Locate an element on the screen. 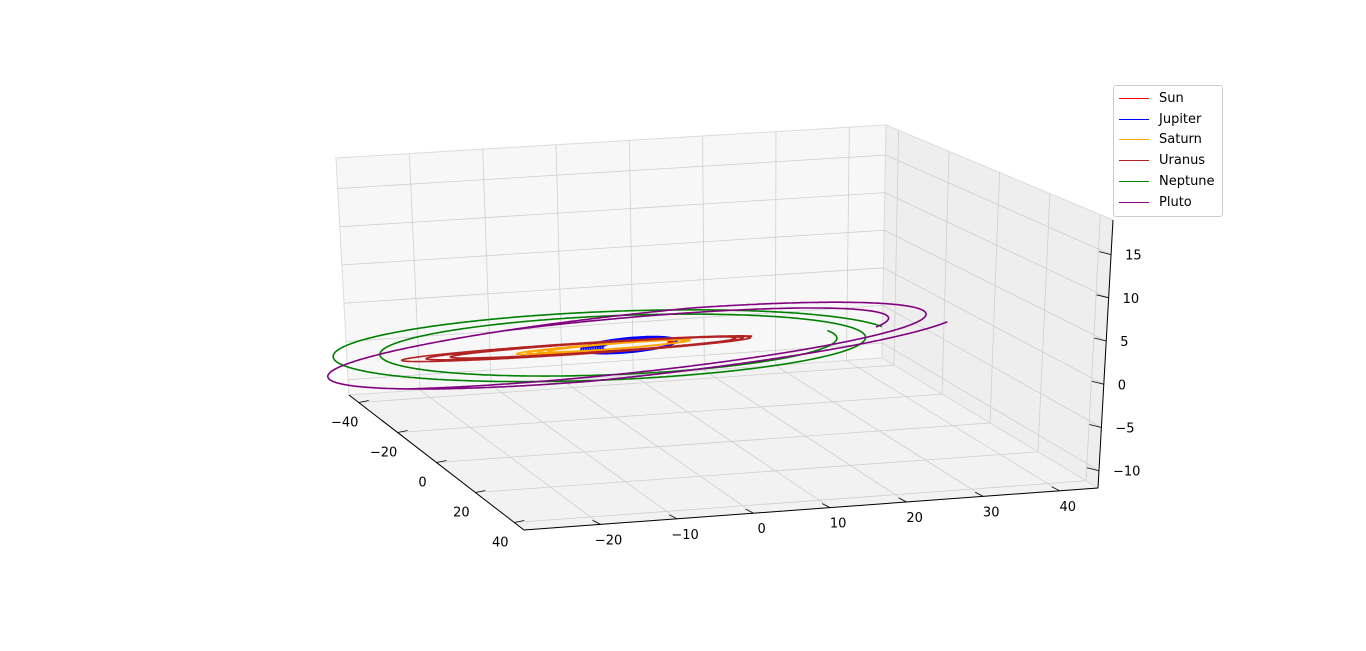 Image resolution: width=1366 pixels, height=651 pixels. series-line-sun is located at coordinates (671, 342).